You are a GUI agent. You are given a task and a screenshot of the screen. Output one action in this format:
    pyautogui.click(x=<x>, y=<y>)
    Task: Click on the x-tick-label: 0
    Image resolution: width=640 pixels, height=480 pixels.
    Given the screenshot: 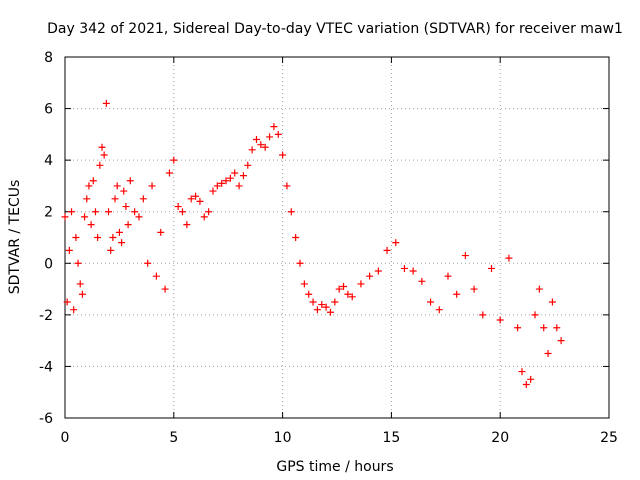 What is the action you would take?
    pyautogui.click(x=65, y=438)
    